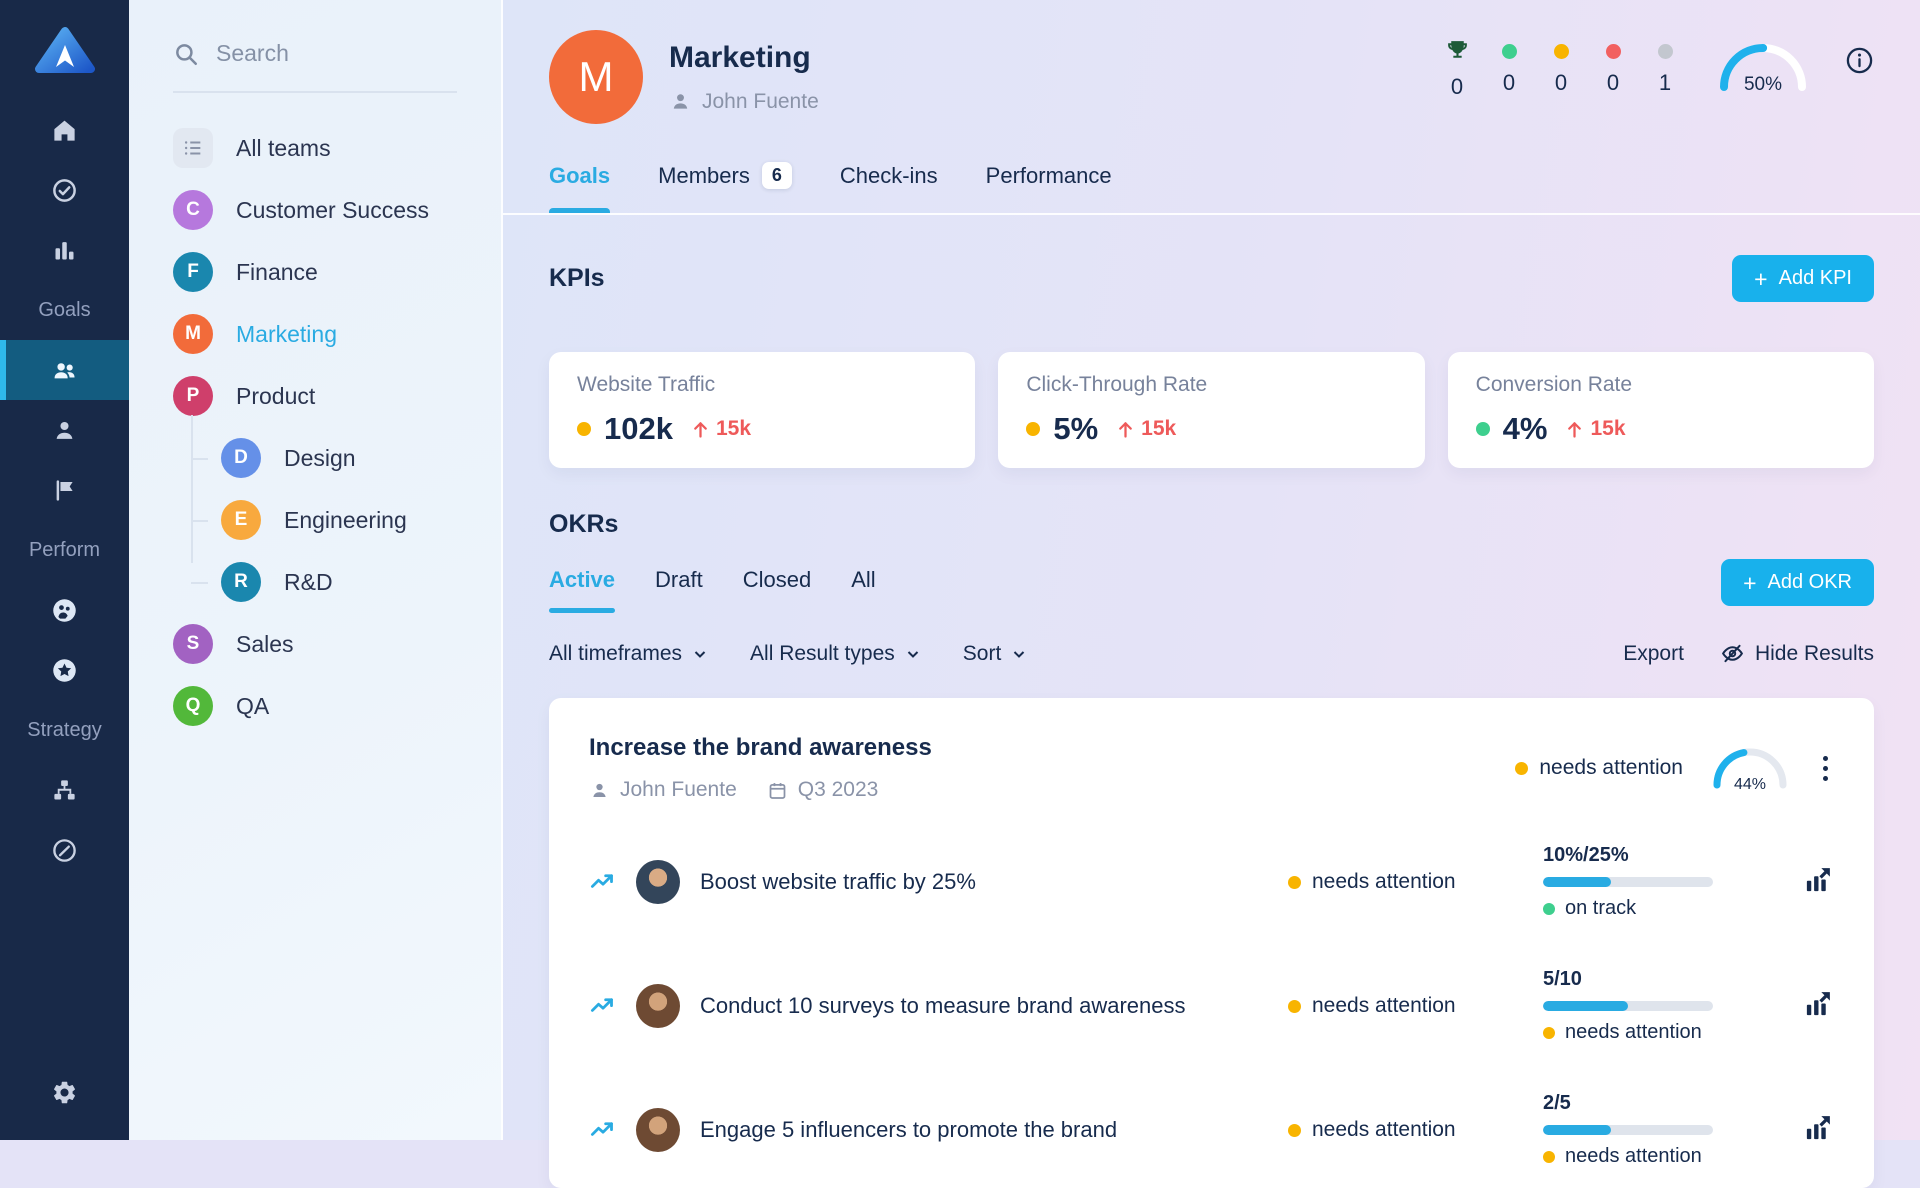 This screenshot has width=1920, height=1188. I want to click on nav-item-dashboard, so click(64, 850).